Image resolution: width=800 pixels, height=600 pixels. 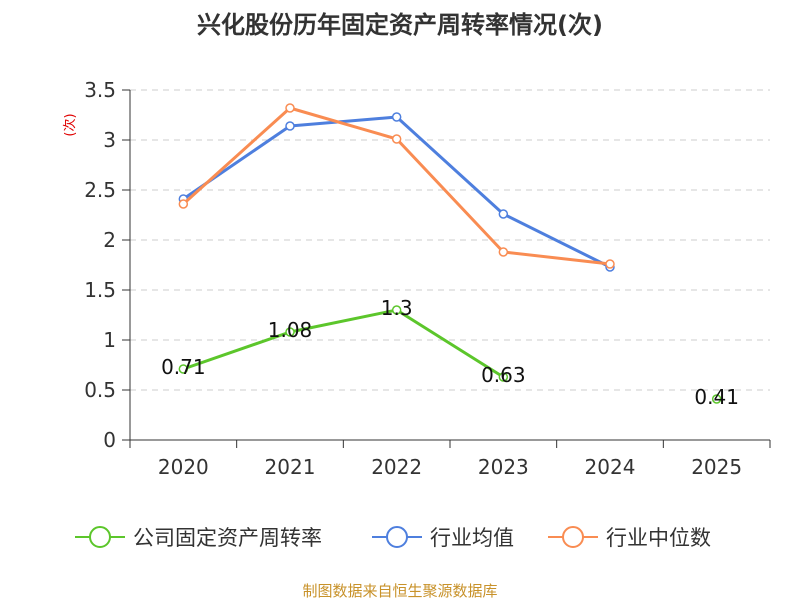 I want to click on y-tick-label: 0.5, so click(x=100, y=390).